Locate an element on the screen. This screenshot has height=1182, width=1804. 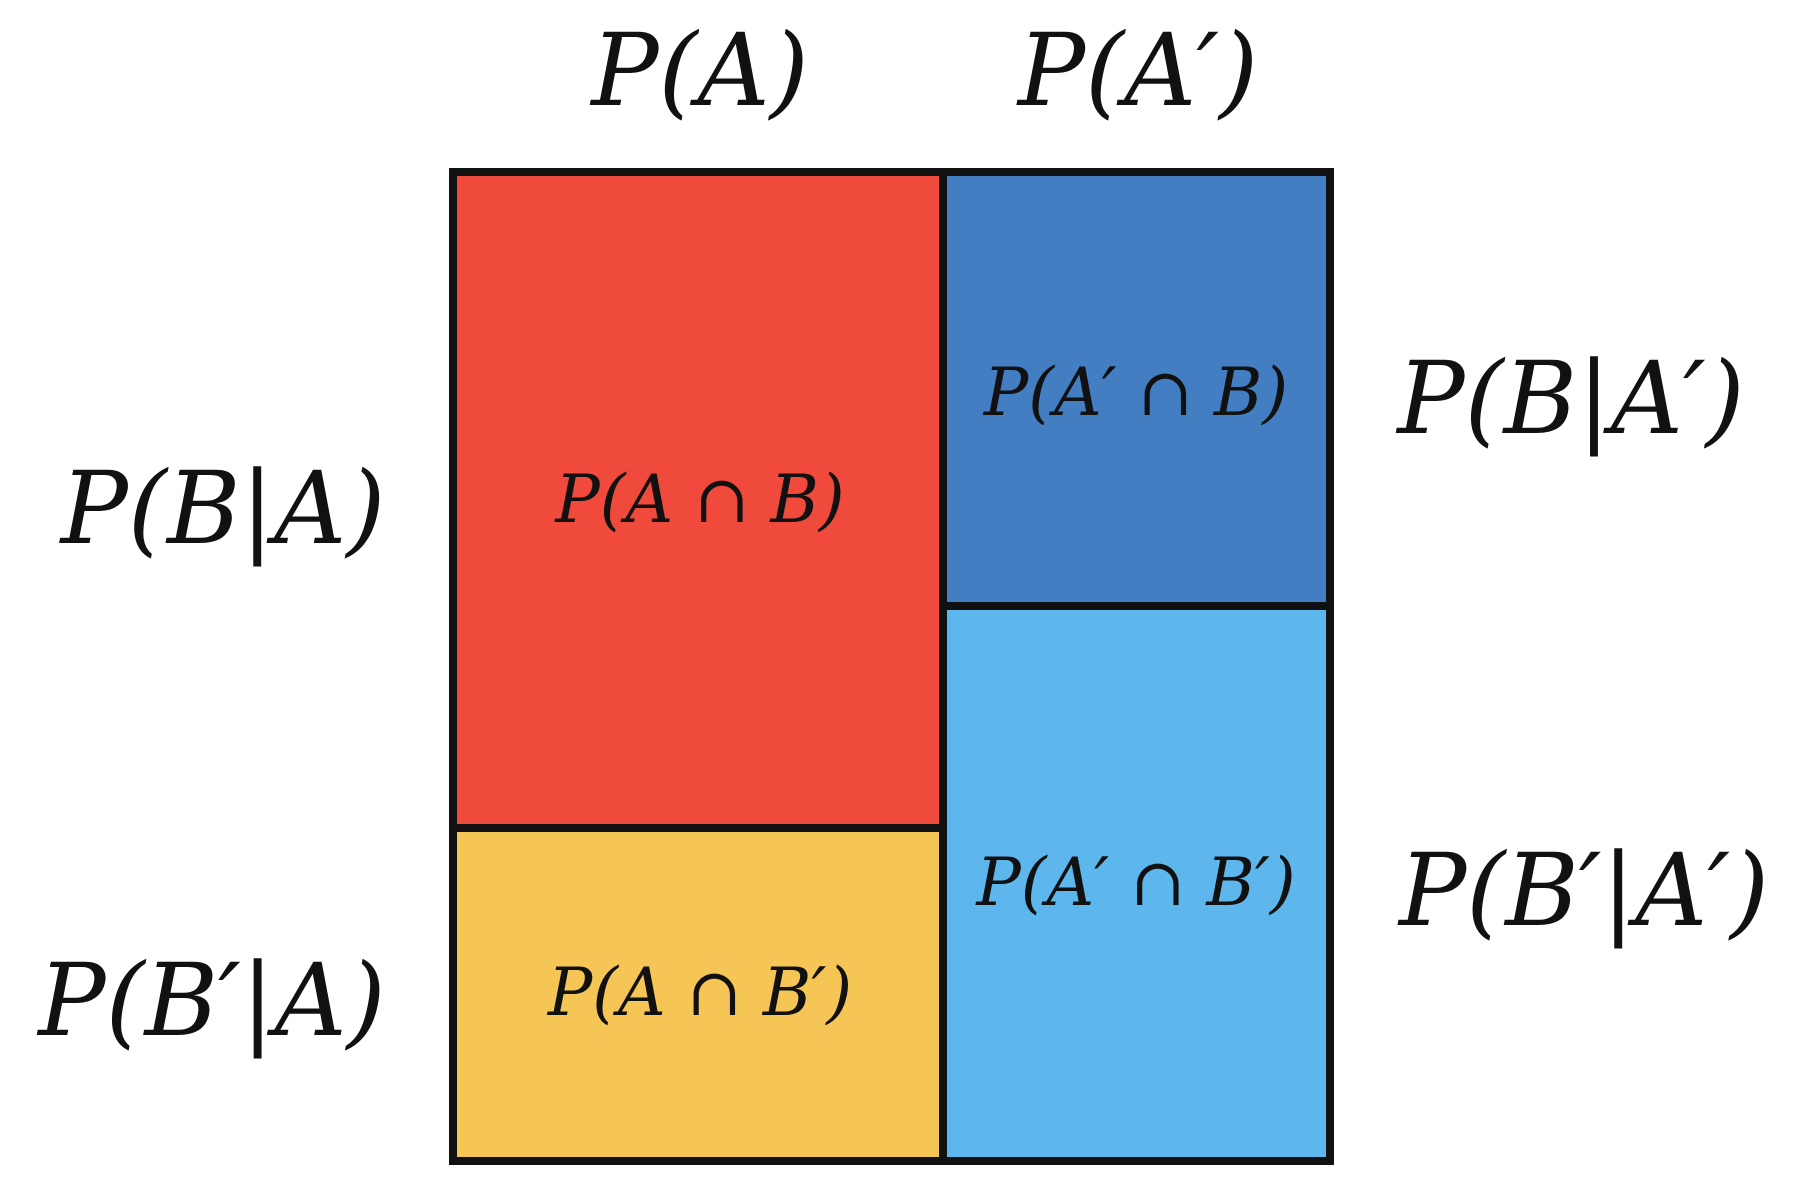
cell-label-not-a-and-not-b: P(A′ ∩ B′) is located at coordinates (1135, 882).